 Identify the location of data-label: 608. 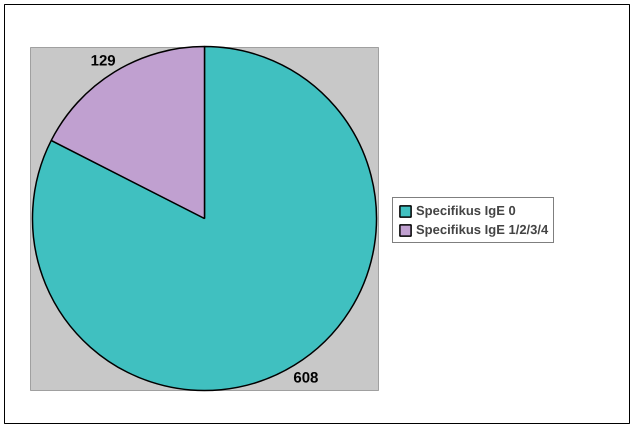
(305, 378).